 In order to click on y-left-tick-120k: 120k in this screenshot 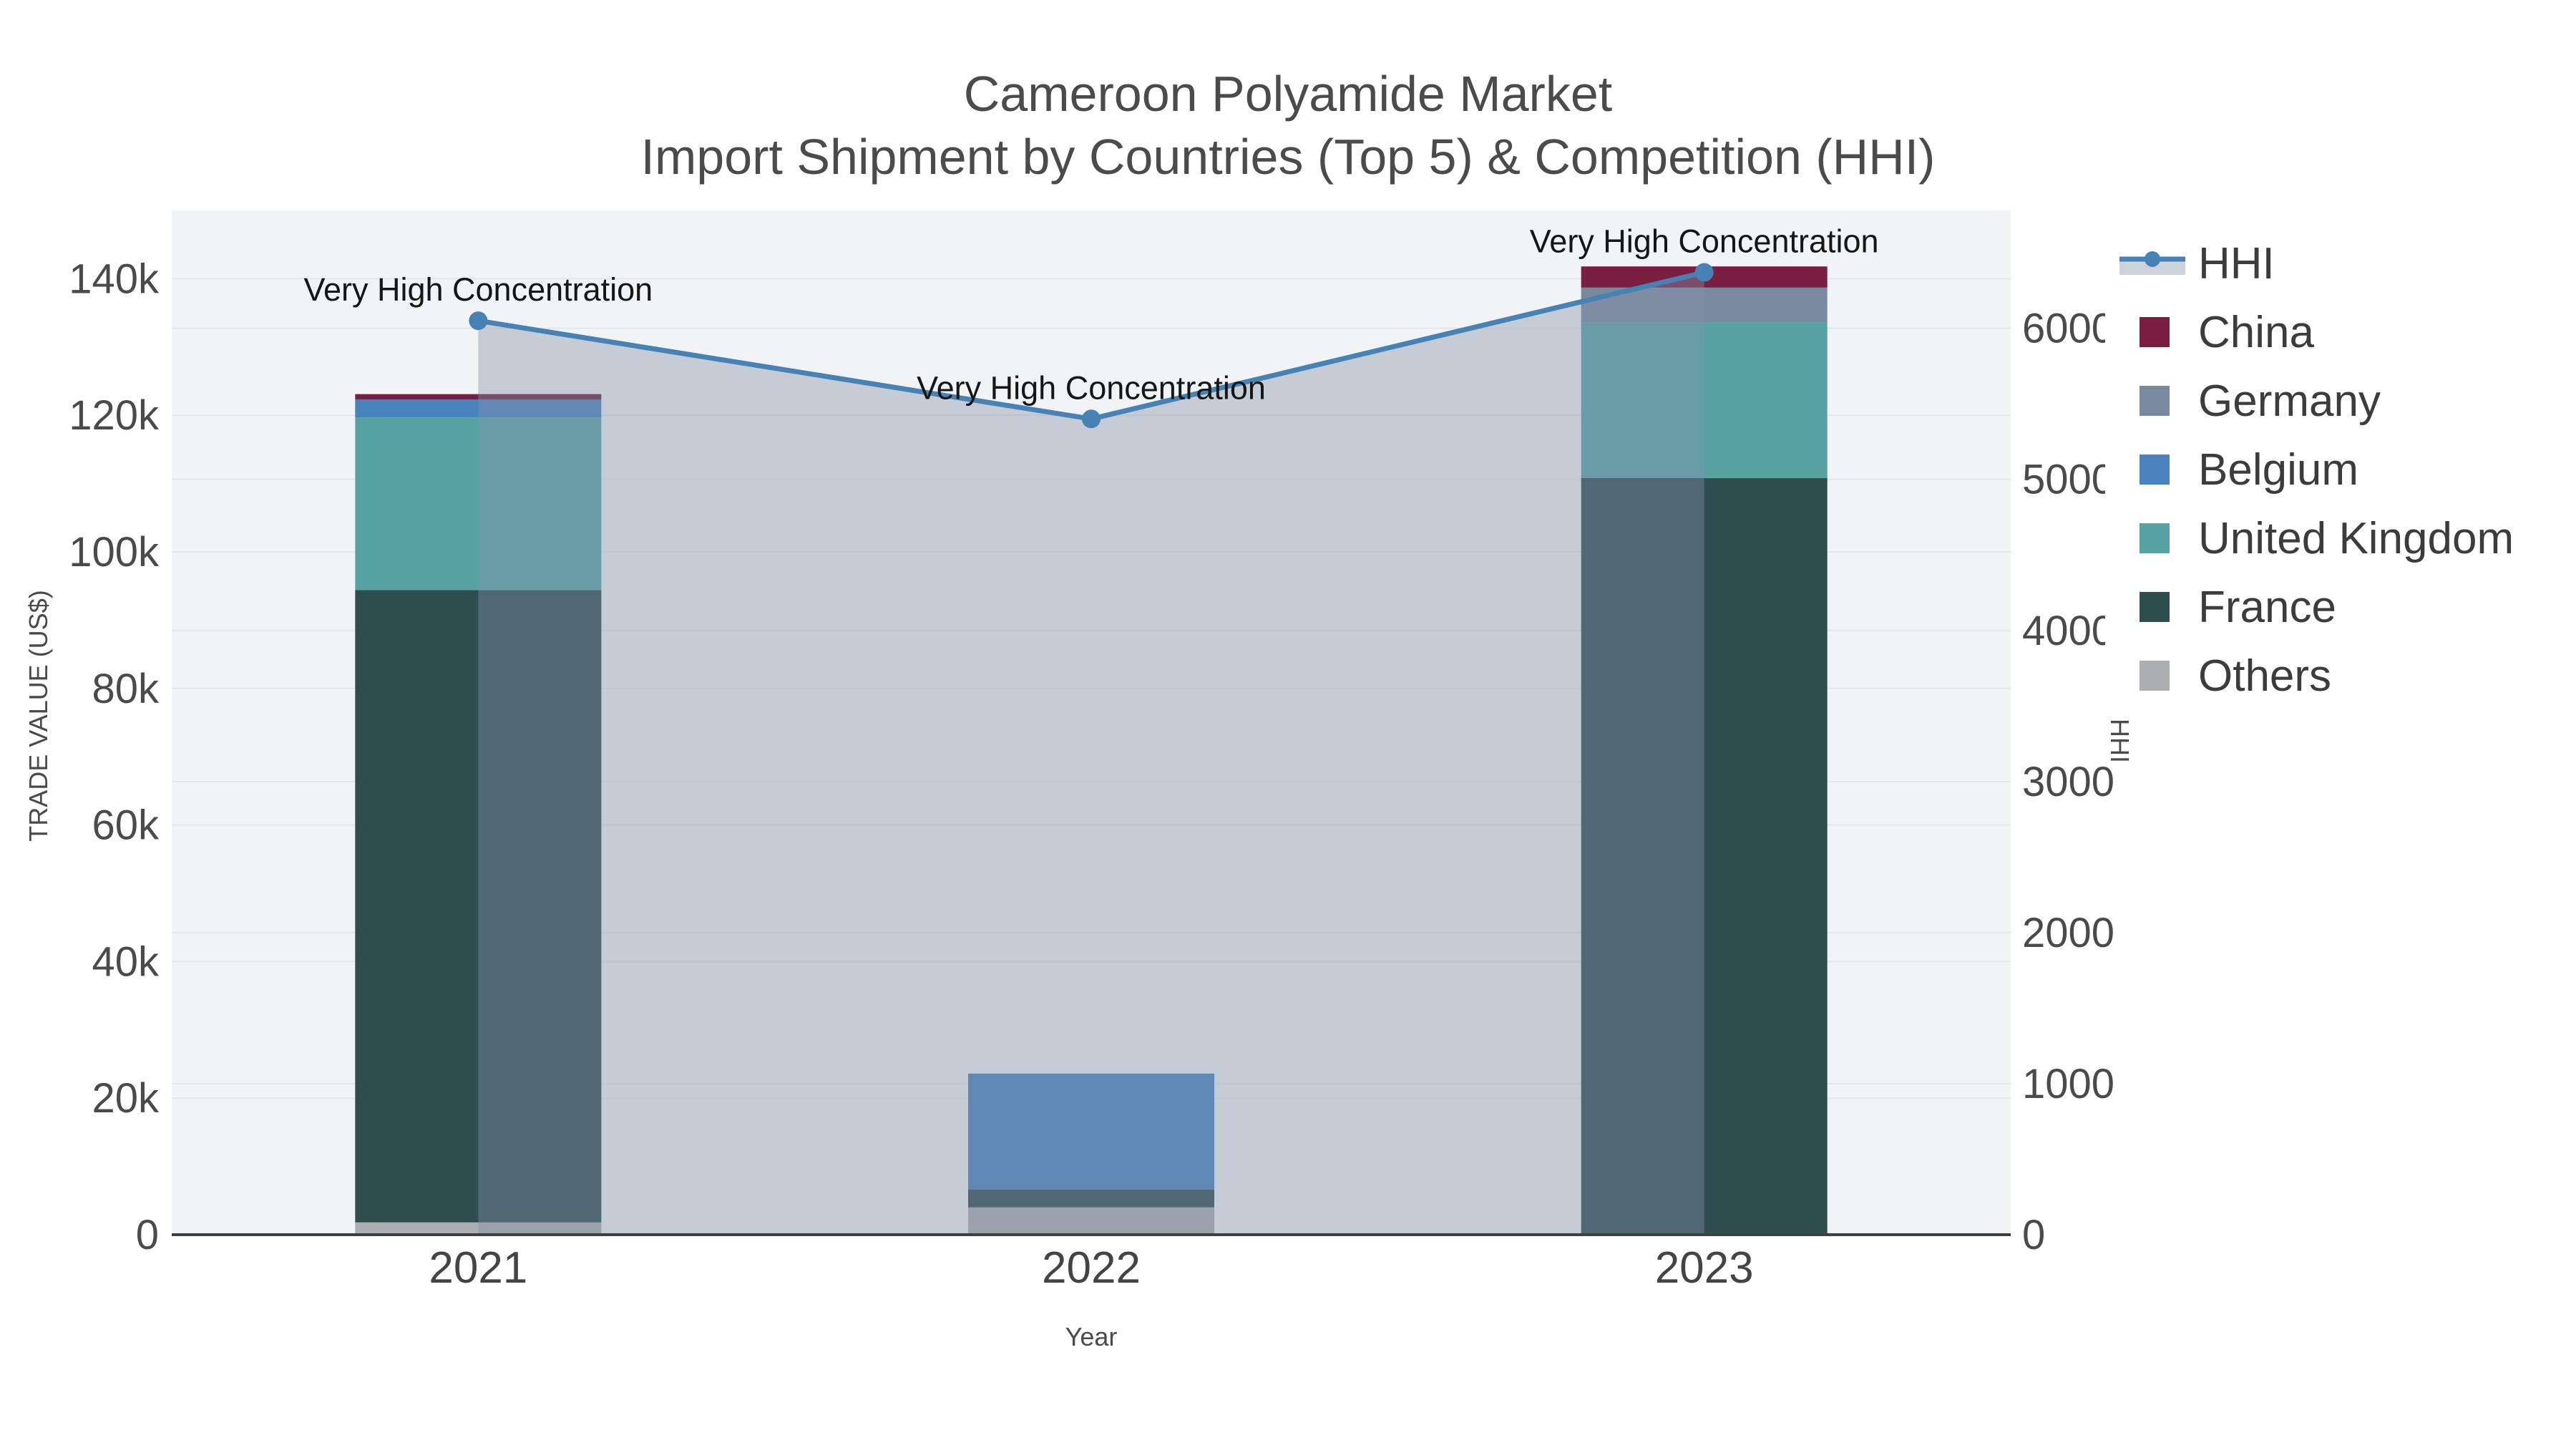, I will do `click(114, 415)`.